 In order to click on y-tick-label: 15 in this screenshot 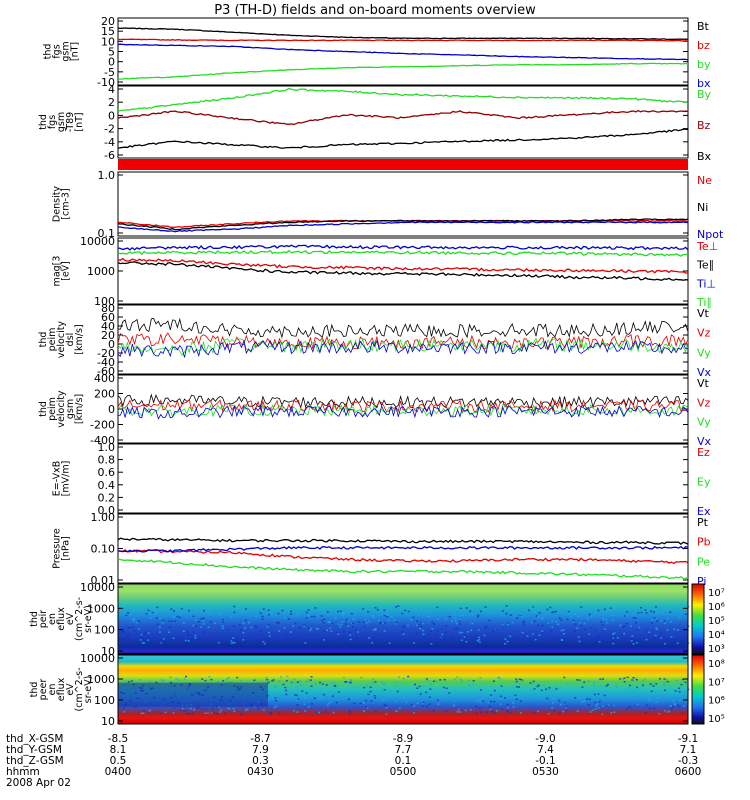, I will do `click(108, 31)`.